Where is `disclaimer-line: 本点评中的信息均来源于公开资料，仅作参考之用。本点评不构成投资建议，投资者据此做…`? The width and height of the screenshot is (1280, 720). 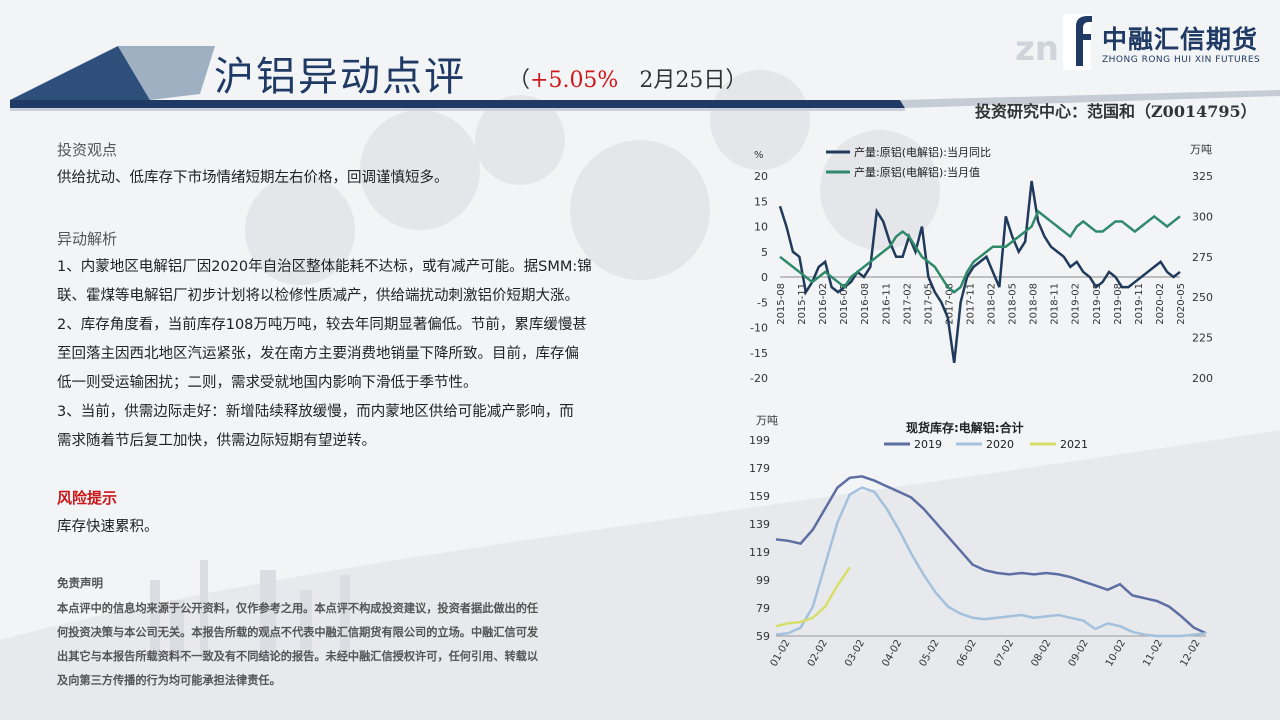
disclaimer-line: 本点评中的信息均来源于公开资料，仅作参考之用。本点评不构成投资建议，投资者据此做… is located at coordinates (298, 608).